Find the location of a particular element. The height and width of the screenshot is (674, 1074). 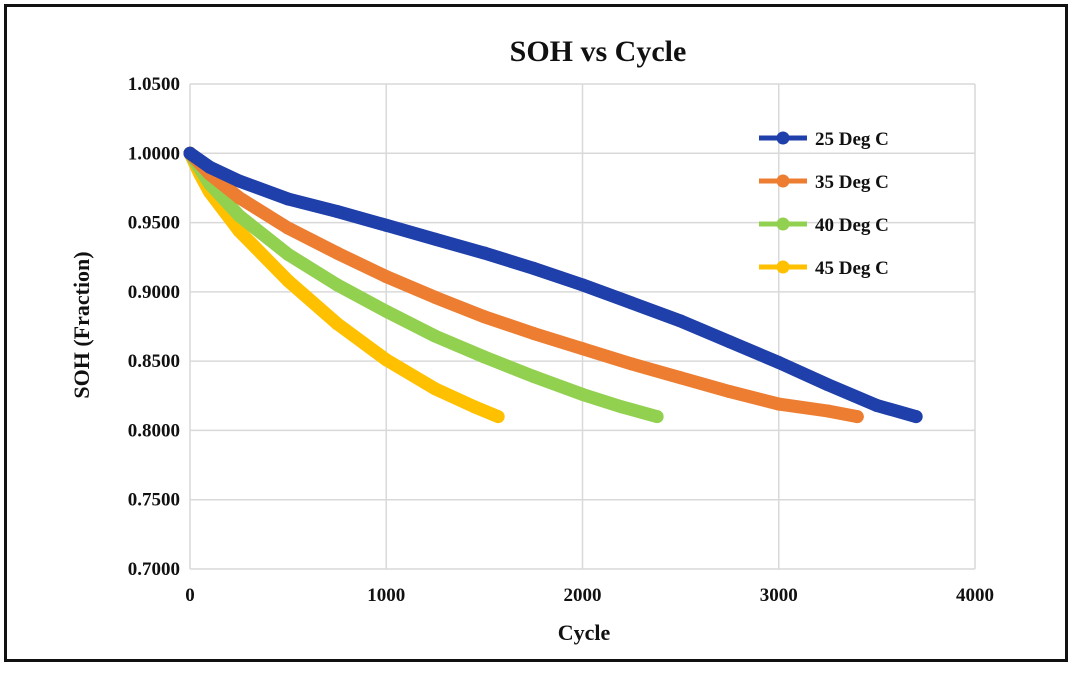

legend-label: 45 Deg C is located at coordinates (852, 268).